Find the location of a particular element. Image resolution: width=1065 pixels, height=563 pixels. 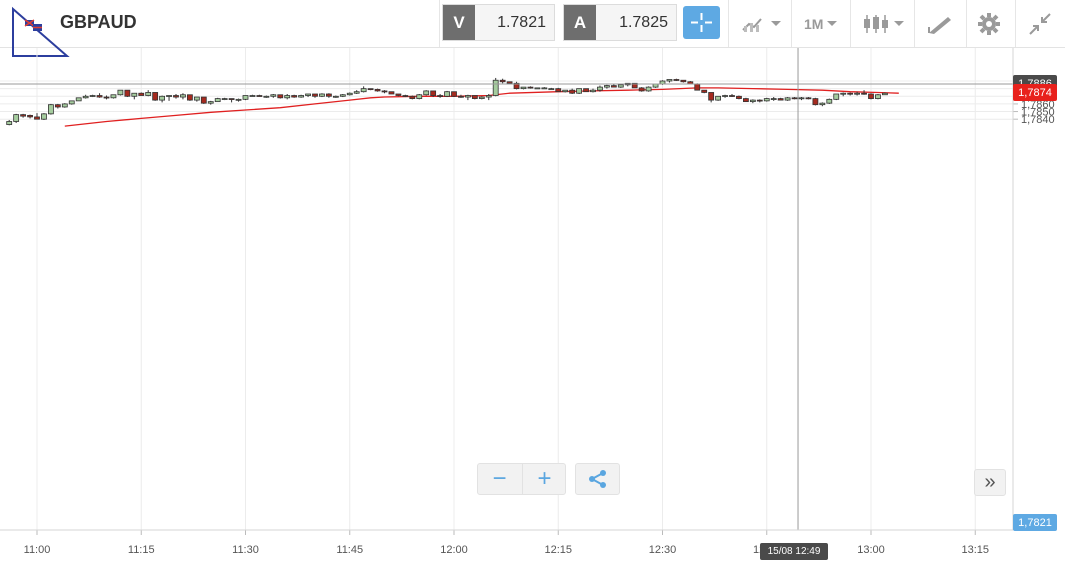

share-icon-wrap is located at coordinates (597, 479).